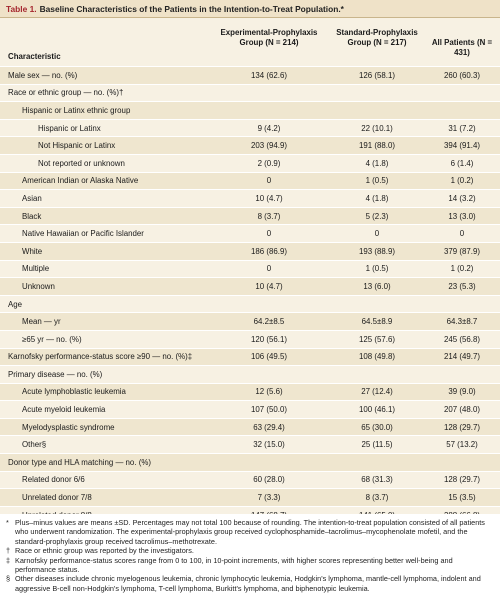 Image resolution: width=500 pixels, height=616 pixels. Describe the element at coordinates (462, 146) in the screenshot. I see `row-value-v3: 394 (91.4)` at that location.